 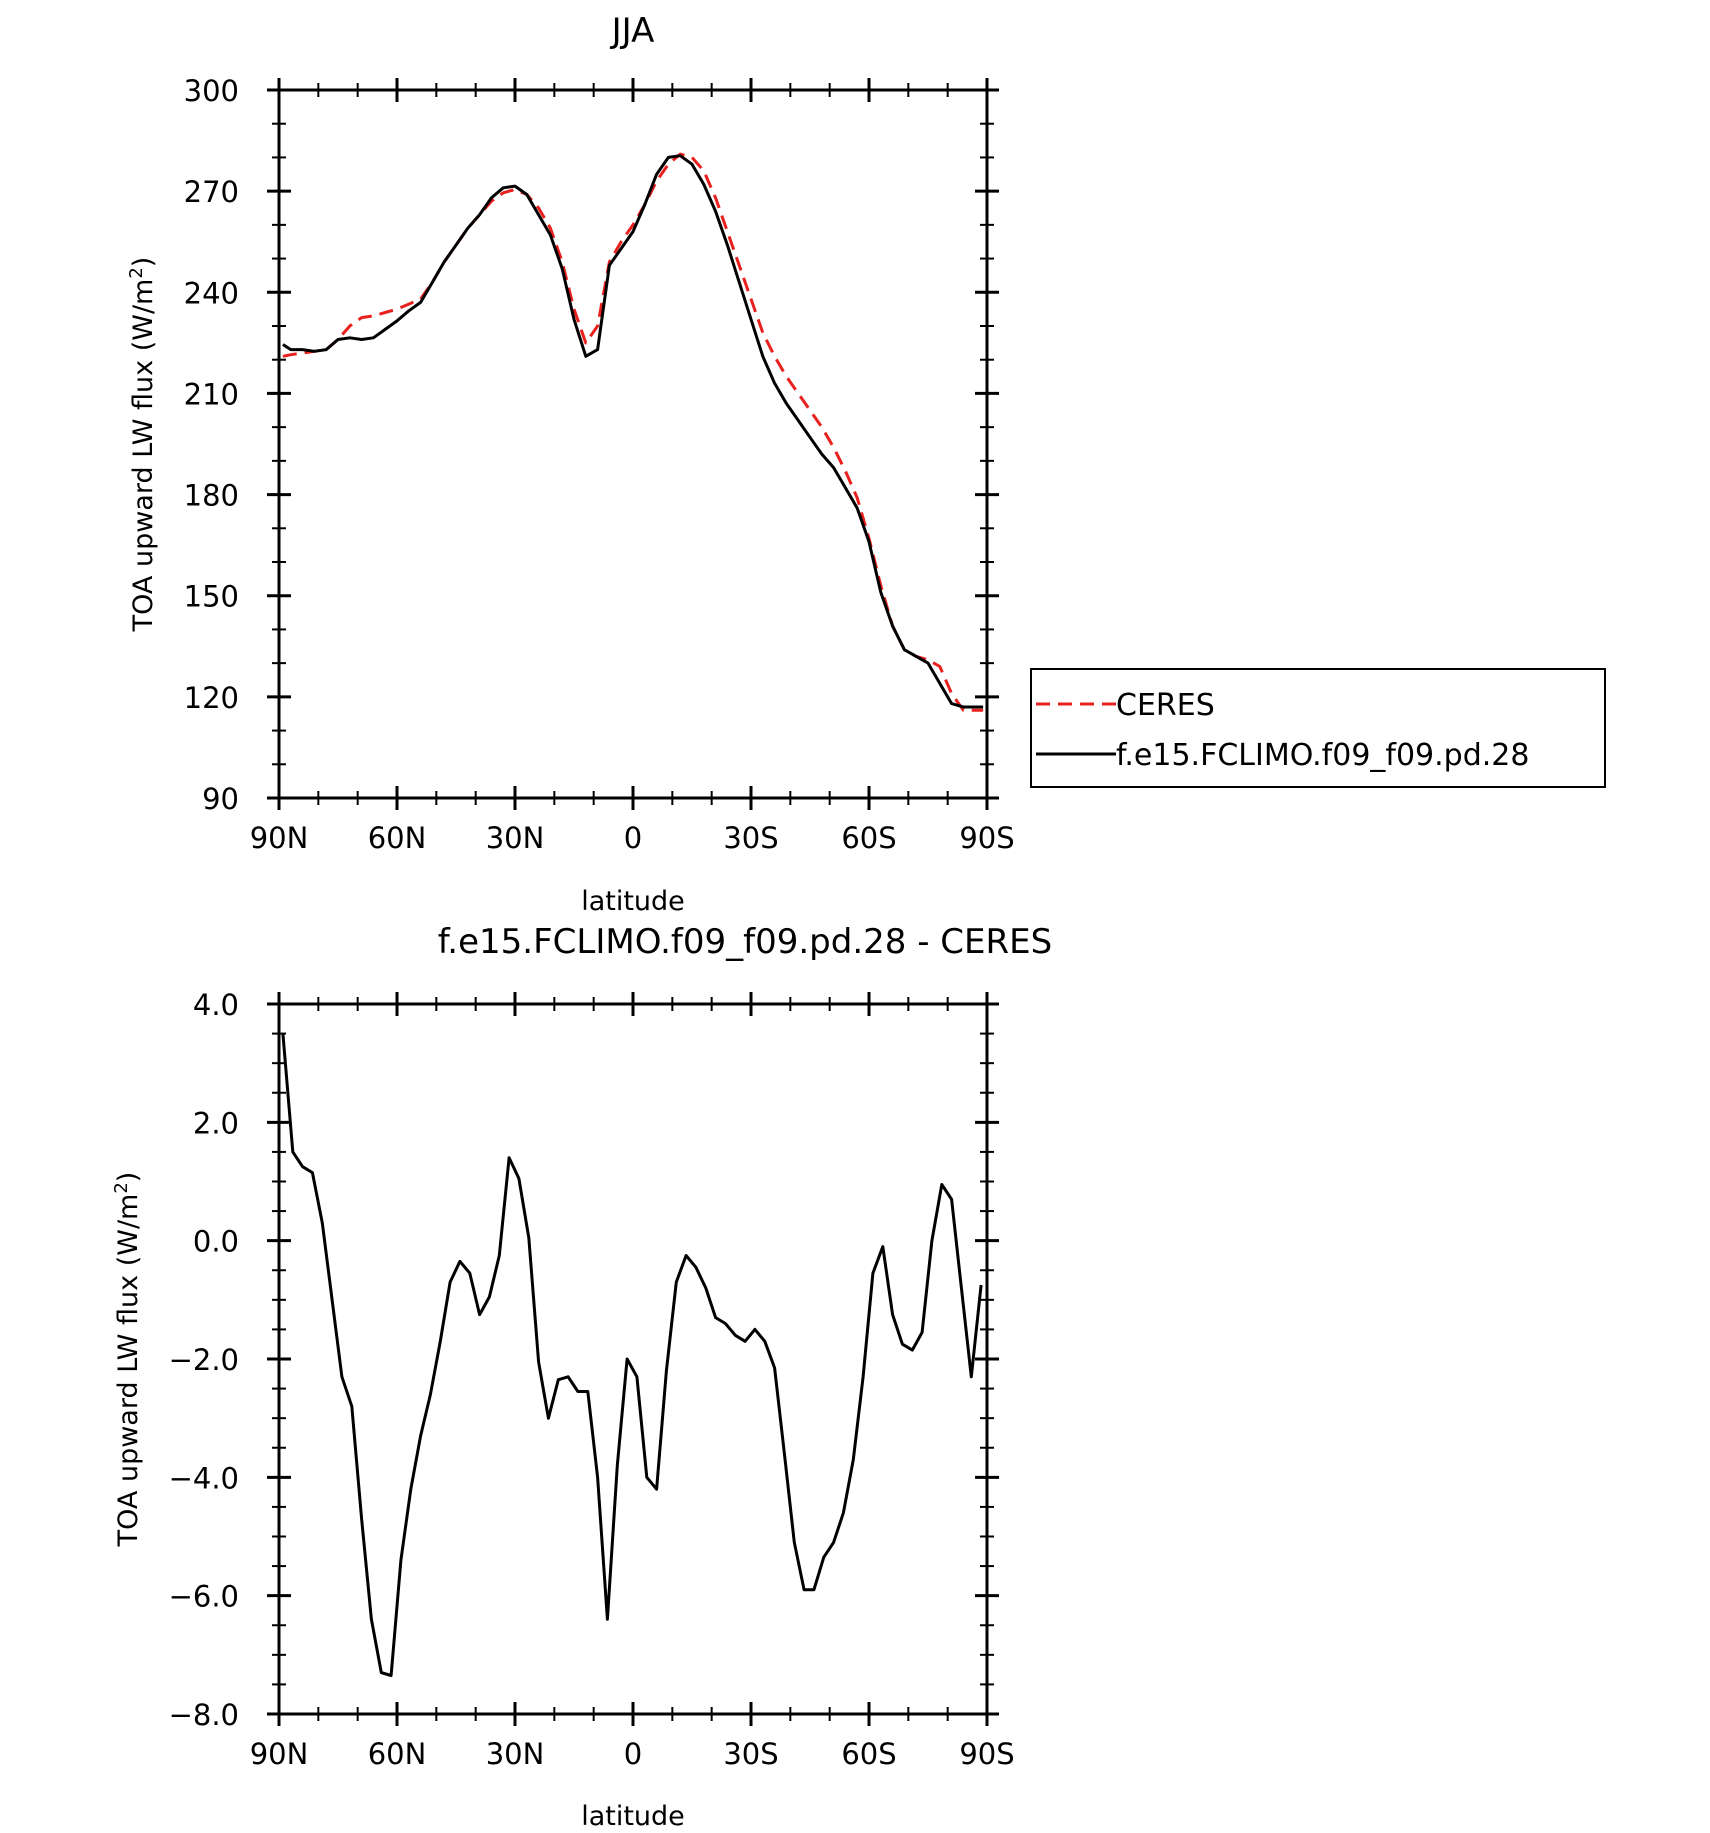 What do you see at coordinates (136, 272) in the screenshot?
I see `top-y-axis-label-sup: 2` at bounding box center [136, 272].